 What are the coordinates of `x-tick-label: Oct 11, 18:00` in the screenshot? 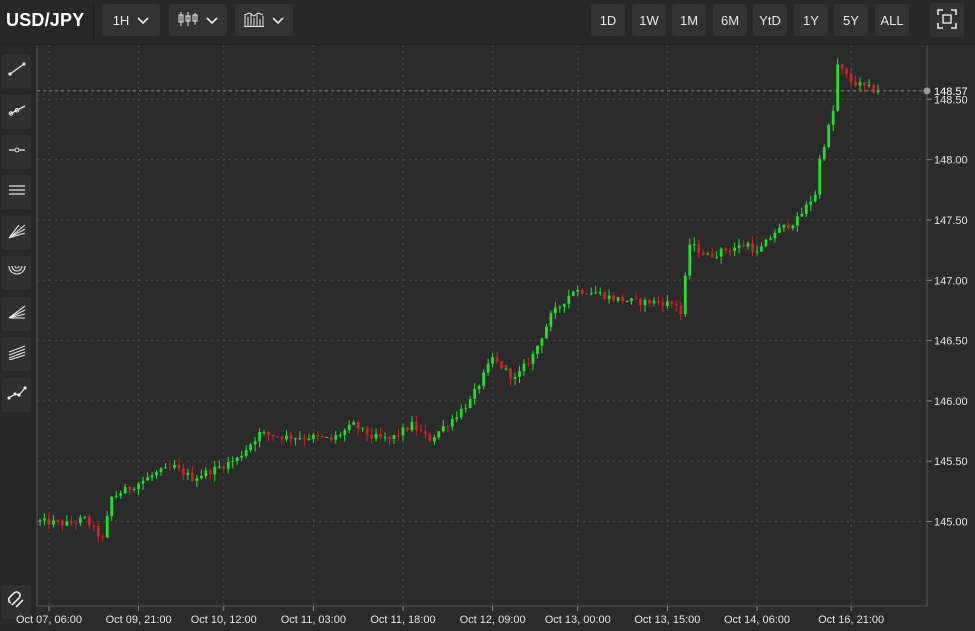 It's located at (402, 620).